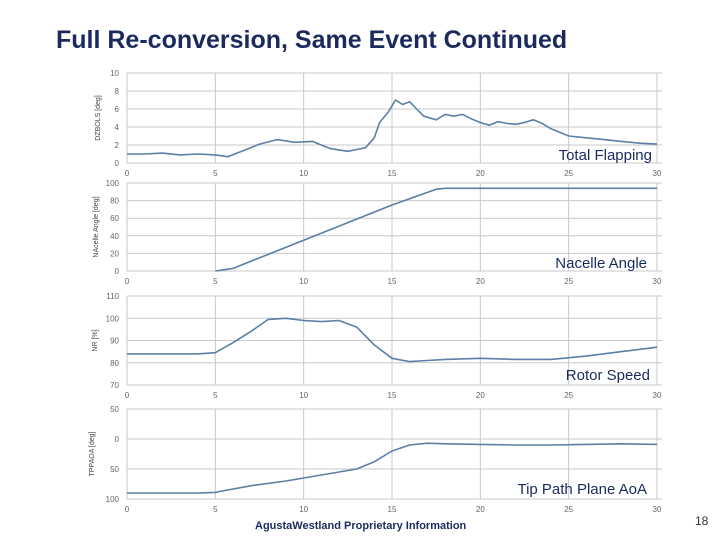 The image size is (720, 540). What do you see at coordinates (392, 173) in the screenshot?
I see `chart-1-xtick-label: 15` at bounding box center [392, 173].